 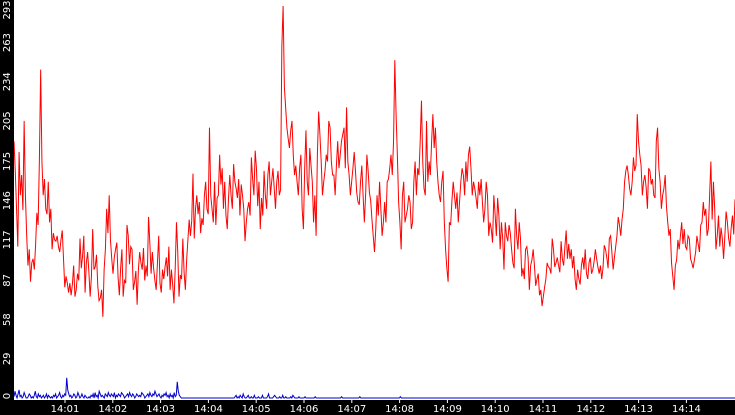 I want to click on y-tick-label: 87, so click(x=7, y=280).